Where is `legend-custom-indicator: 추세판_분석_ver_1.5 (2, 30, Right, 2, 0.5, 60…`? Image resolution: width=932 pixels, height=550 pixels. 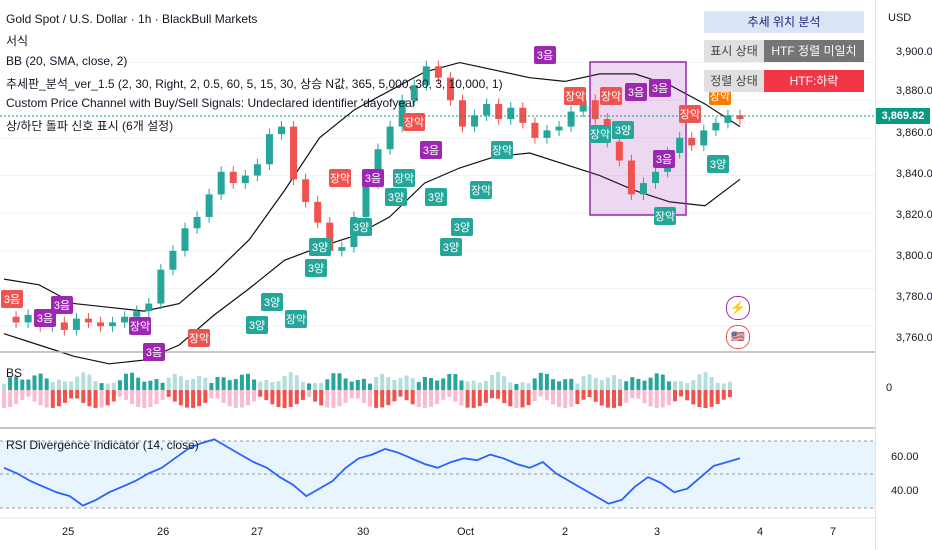
legend-custom-indicator: 추세판_분석_ver_1.5 (2, 30, Right, 2, 0.5, 60… is located at coordinates (254, 84).